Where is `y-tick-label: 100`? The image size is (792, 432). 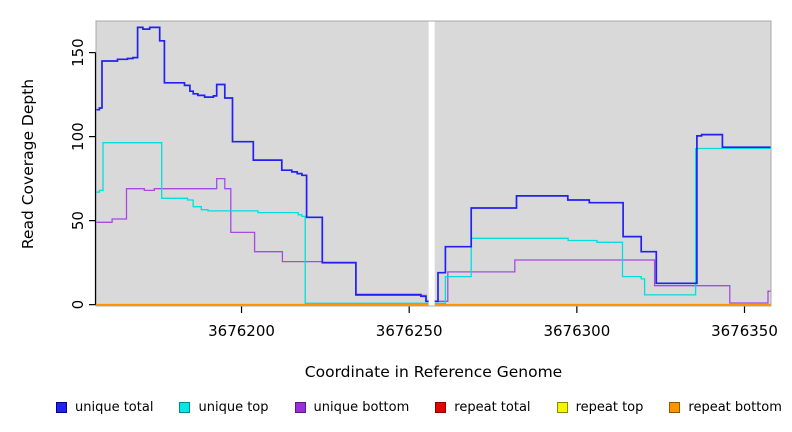
y-tick-label: 100 is located at coordinates (78, 136).